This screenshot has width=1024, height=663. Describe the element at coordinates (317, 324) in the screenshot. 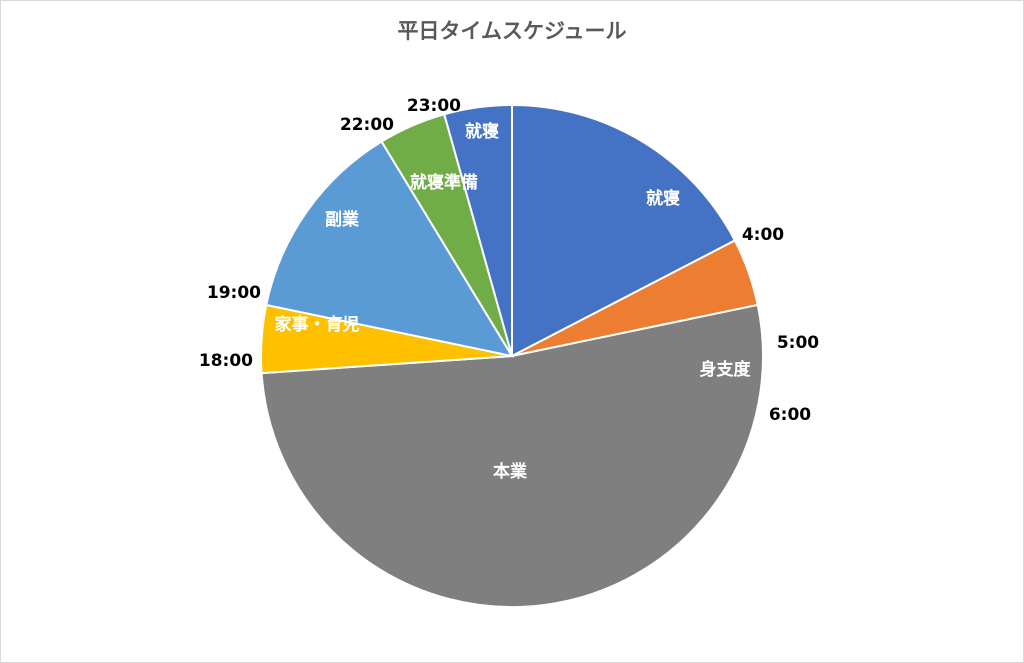

I see `slice-label: 家事・育児` at that location.